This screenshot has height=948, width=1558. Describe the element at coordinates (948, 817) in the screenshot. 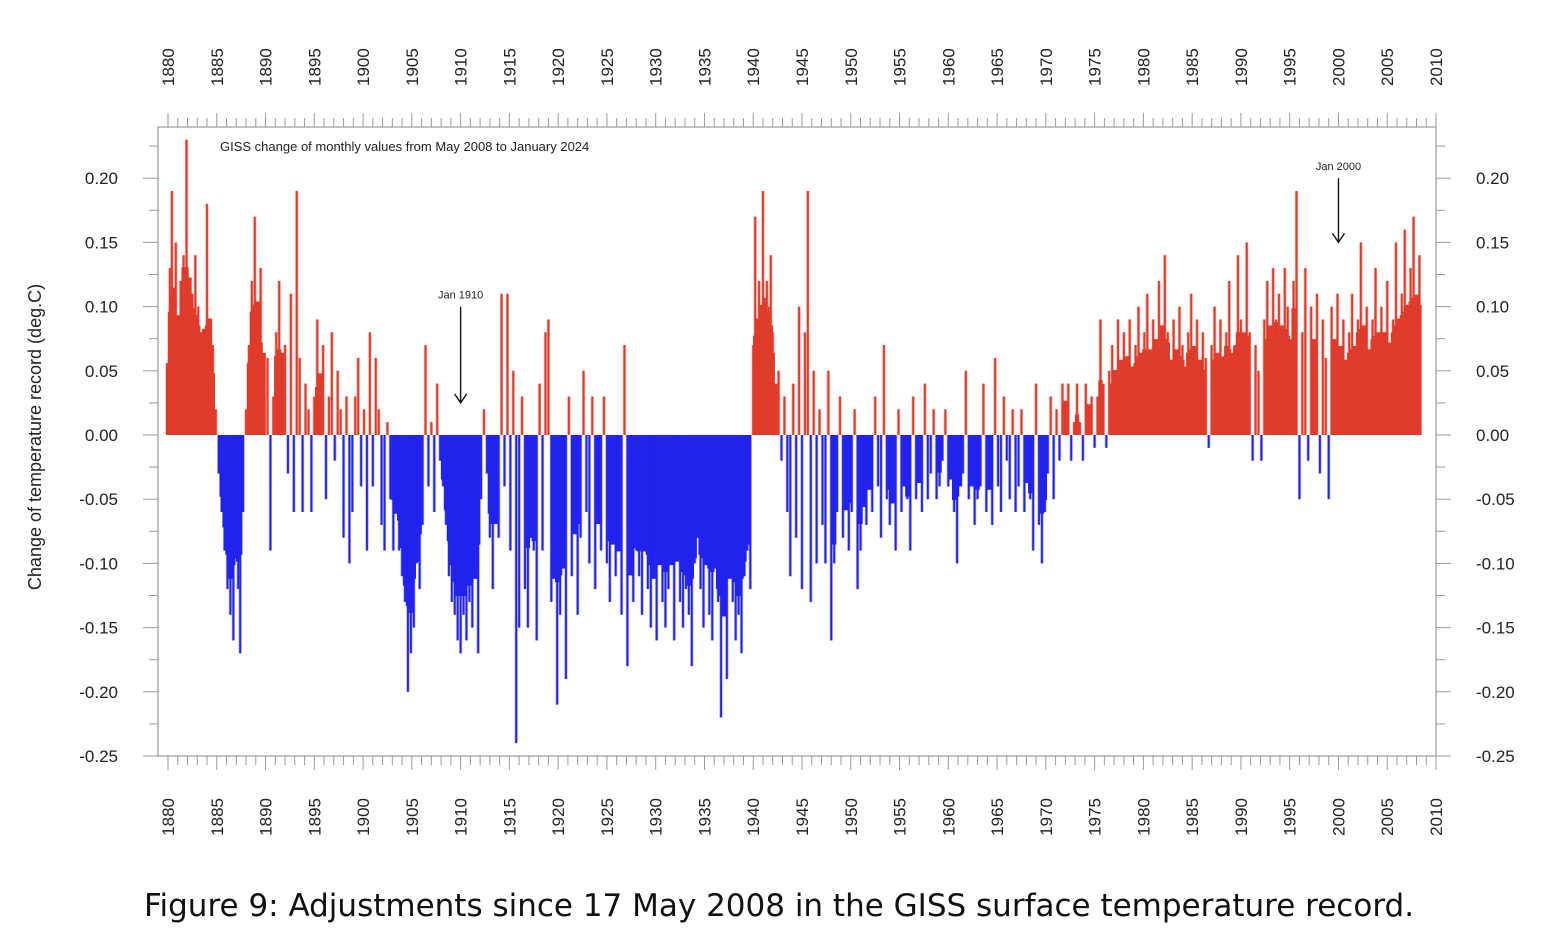

I see `x-tick-label-bottom: 1960` at that location.